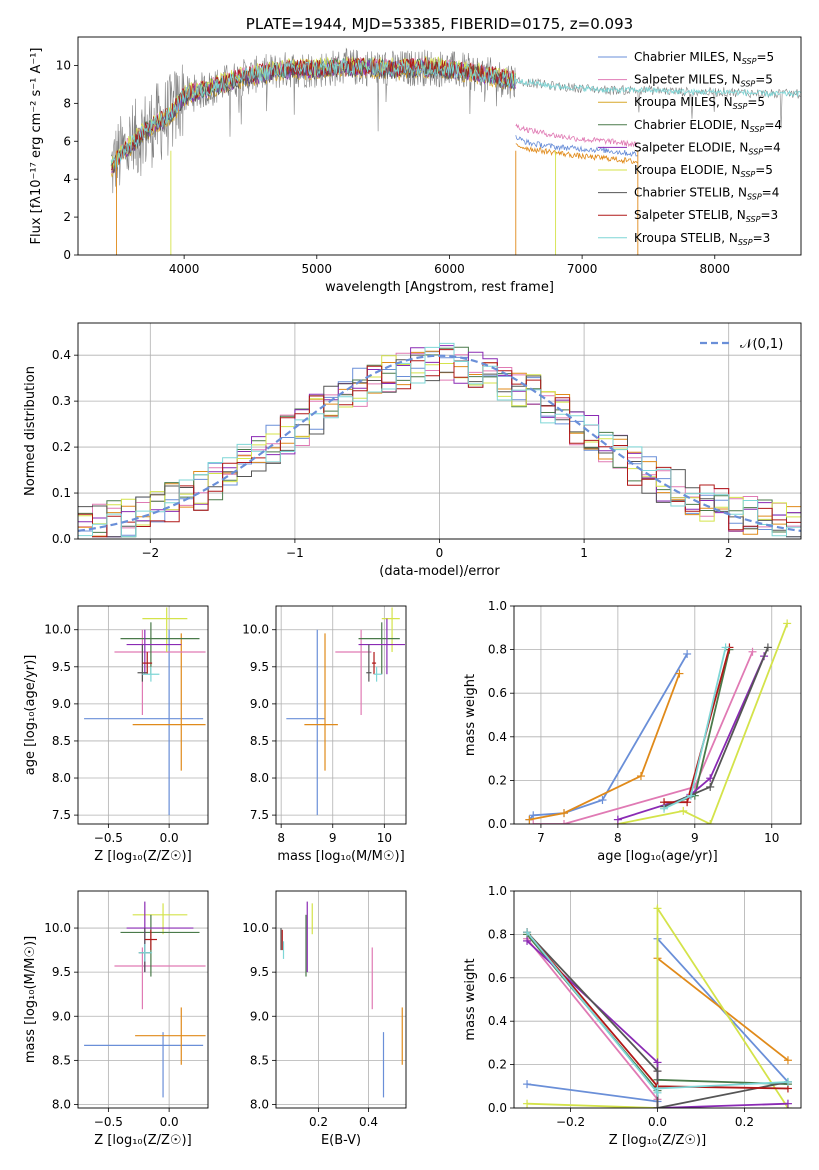 This screenshot has width=819, height=1170. Describe the element at coordinates (67, 255) in the screenshot. I see `y-tick-label: 0` at that location.